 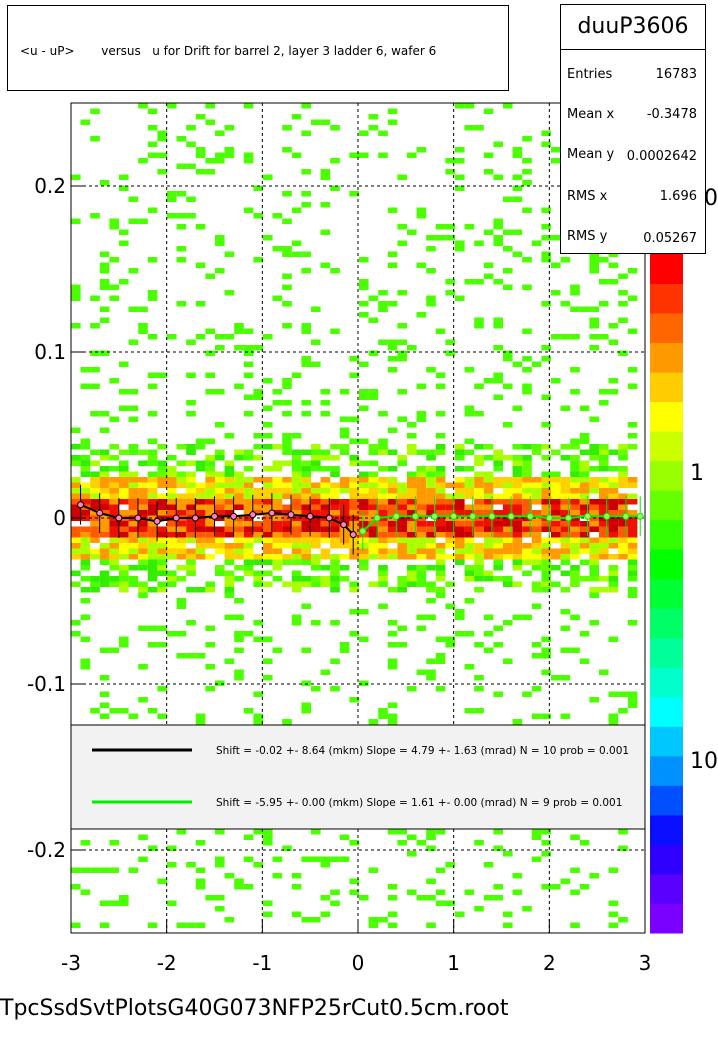 What do you see at coordinates (590, 74) in the screenshot?
I see `stats-key: Entries` at bounding box center [590, 74].